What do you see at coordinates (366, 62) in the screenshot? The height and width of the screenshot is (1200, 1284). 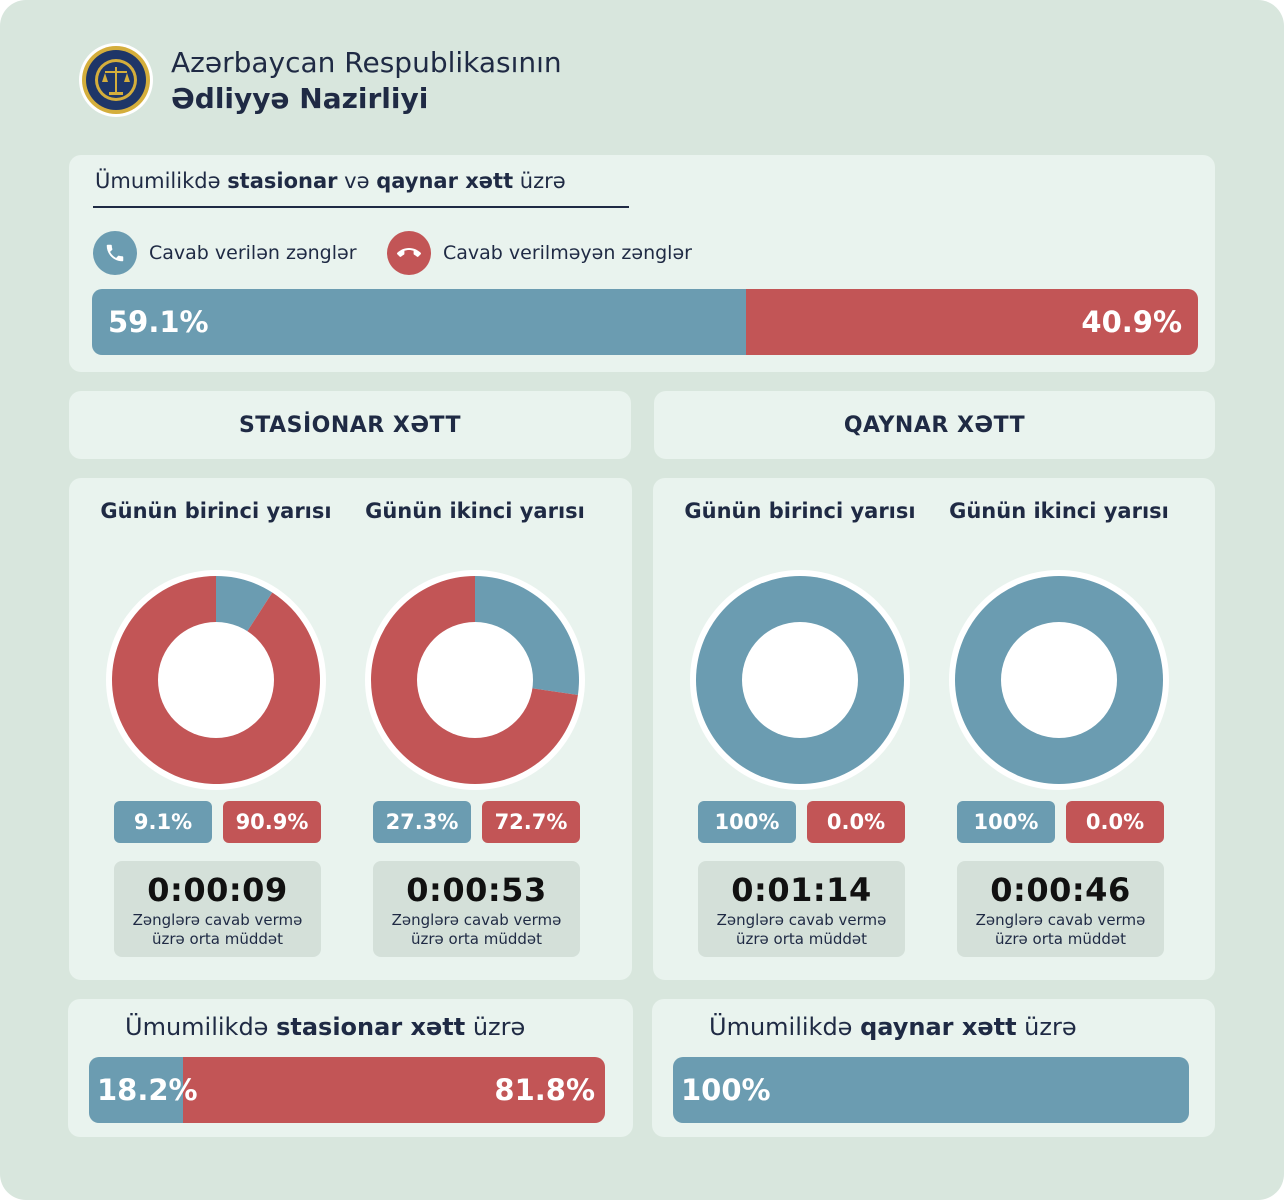 I see `header-title-line1: Azərbaycan Respublikasının` at bounding box center [366, 62].